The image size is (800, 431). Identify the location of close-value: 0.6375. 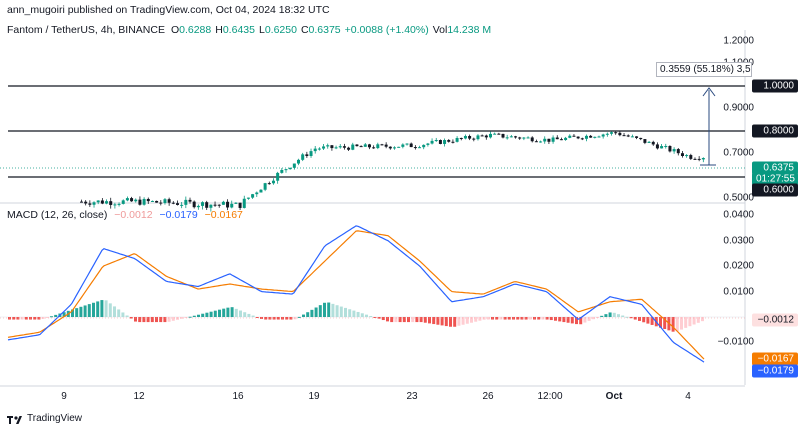
(324, 30).